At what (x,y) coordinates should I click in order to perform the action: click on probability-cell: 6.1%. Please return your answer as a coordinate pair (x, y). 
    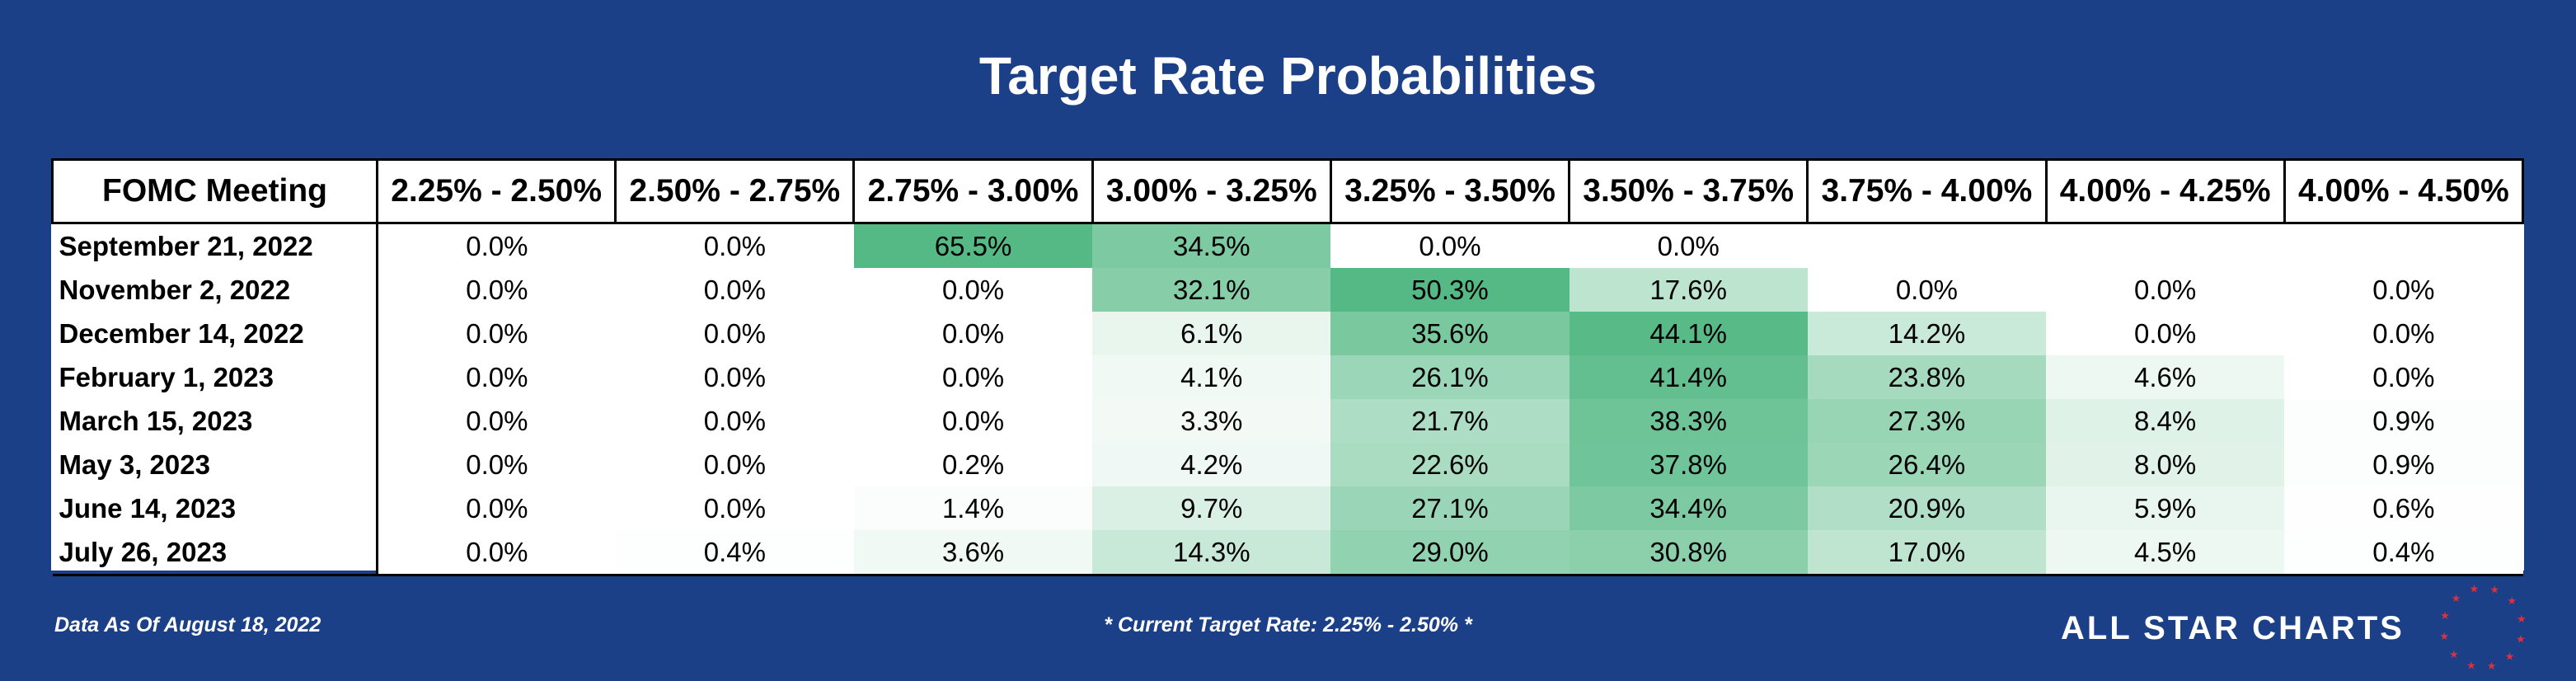
    Looking at the image, I should click on (1212, 334).